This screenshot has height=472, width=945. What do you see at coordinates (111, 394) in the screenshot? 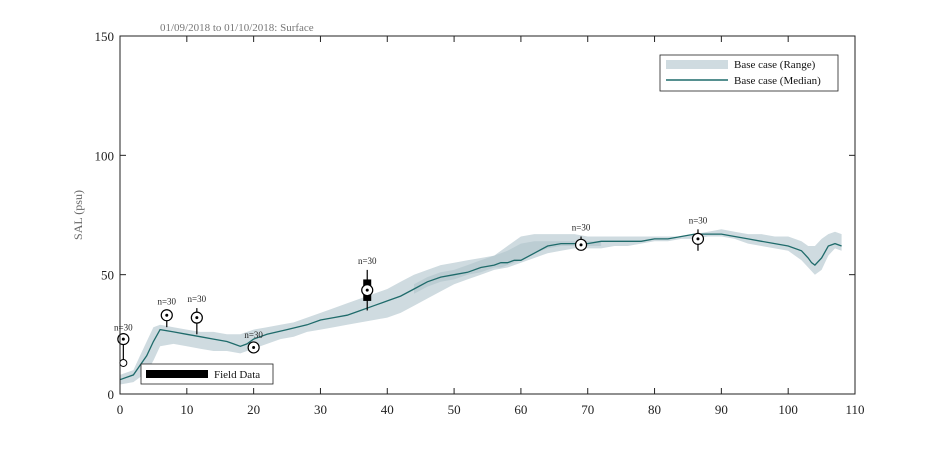
I see `y-tick-label: 0` at bounding box center [111, 394].